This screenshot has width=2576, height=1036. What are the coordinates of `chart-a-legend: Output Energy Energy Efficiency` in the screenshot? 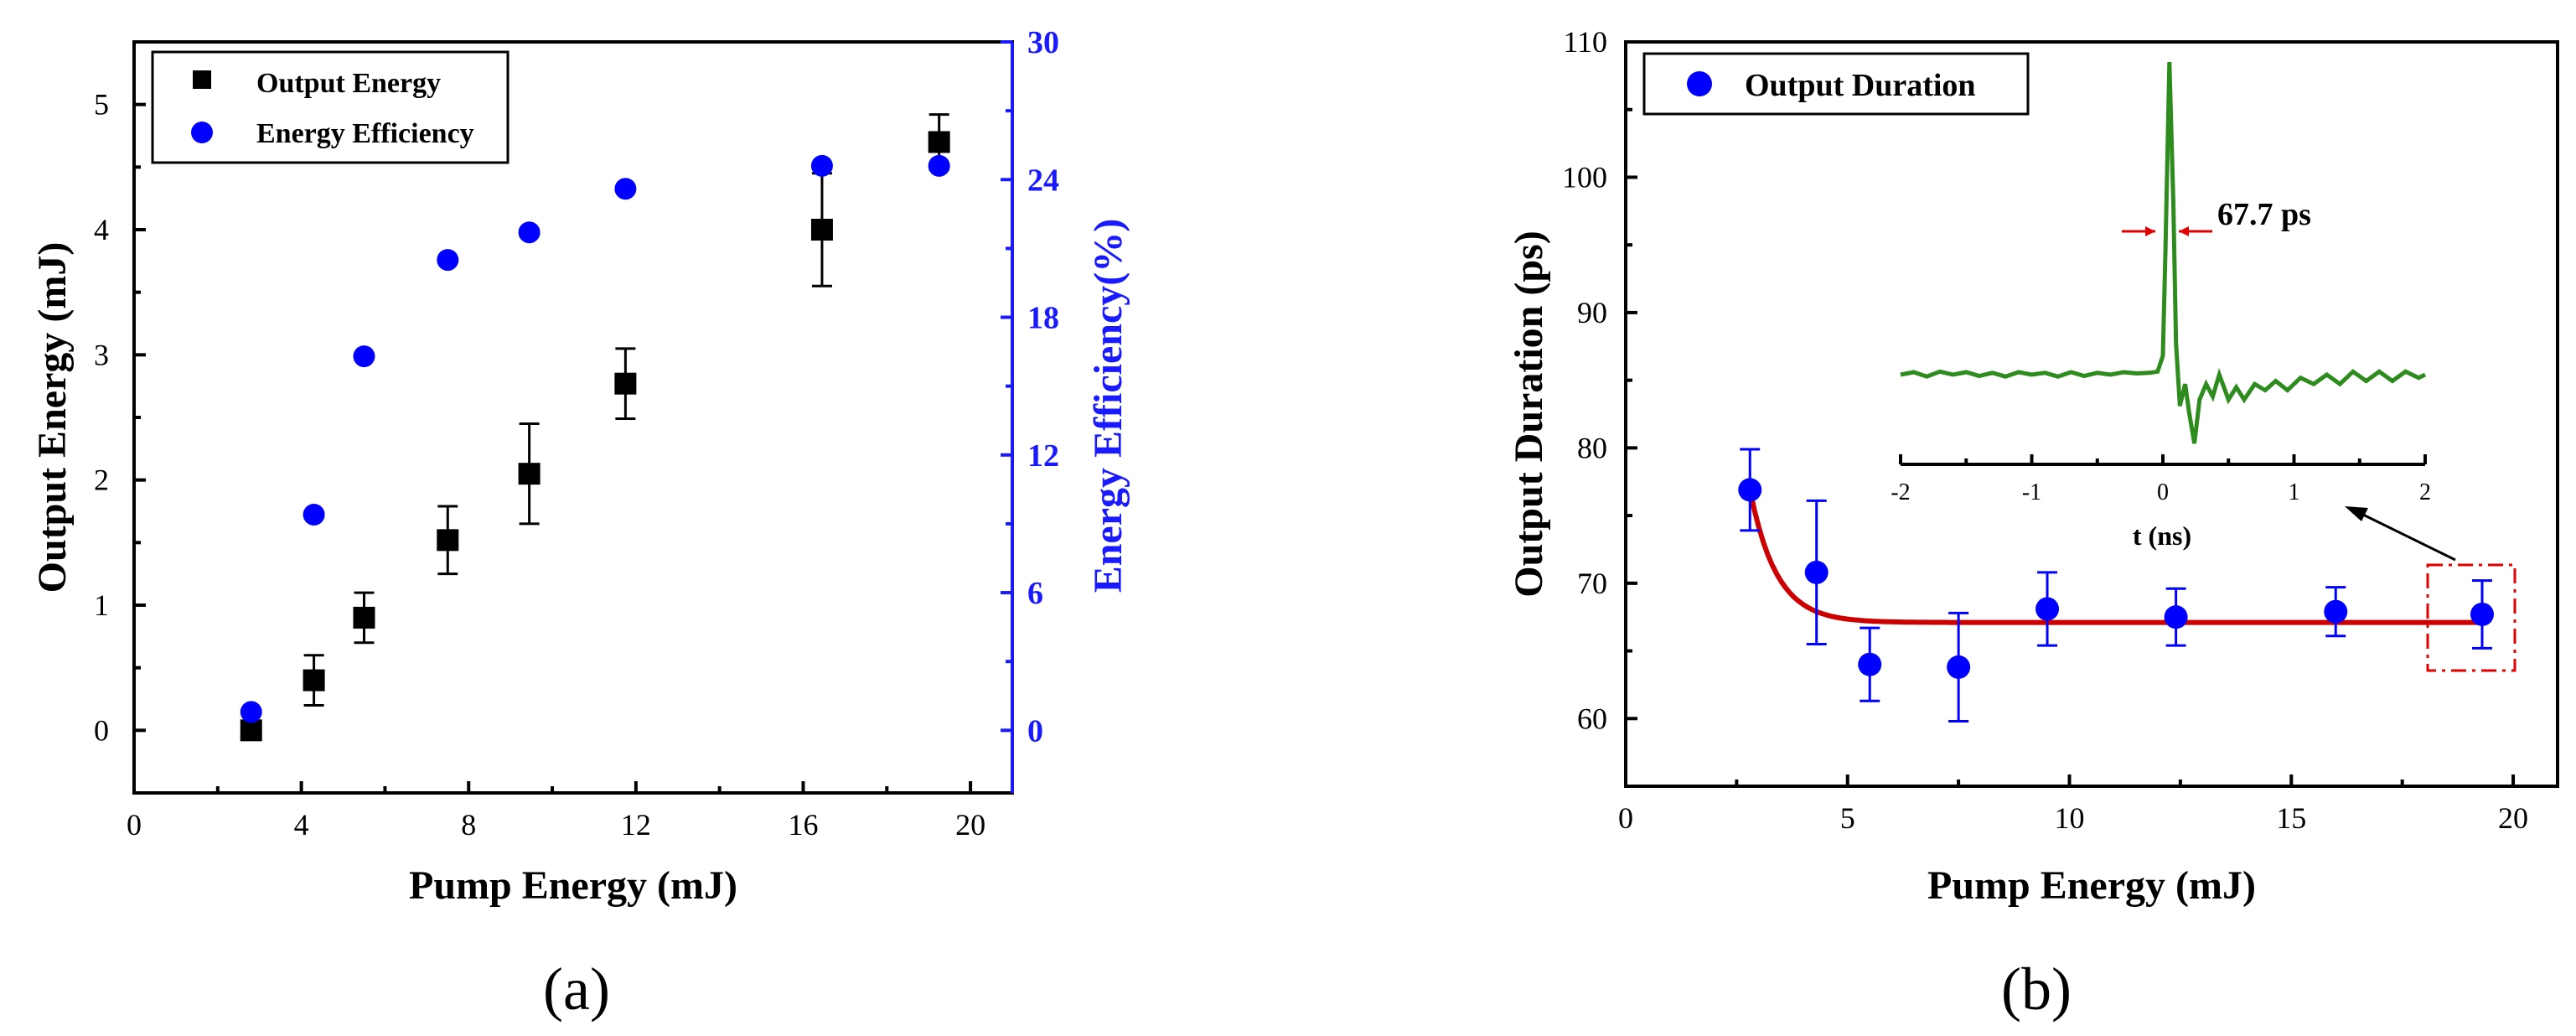 It's located at (330, 107).